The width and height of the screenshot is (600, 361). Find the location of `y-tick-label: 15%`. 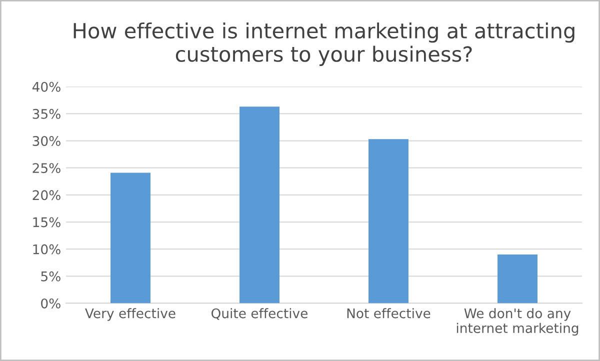

y-tick-label: 15% is located at coordinates (46, 222).